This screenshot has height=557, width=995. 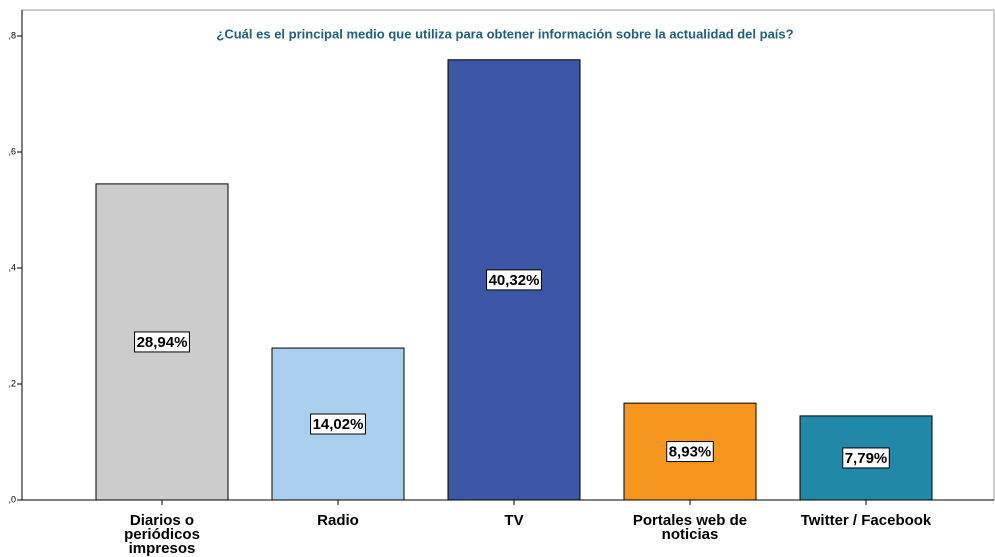 I want to click on value-label: 28,94%, so click(x=162, y=342).